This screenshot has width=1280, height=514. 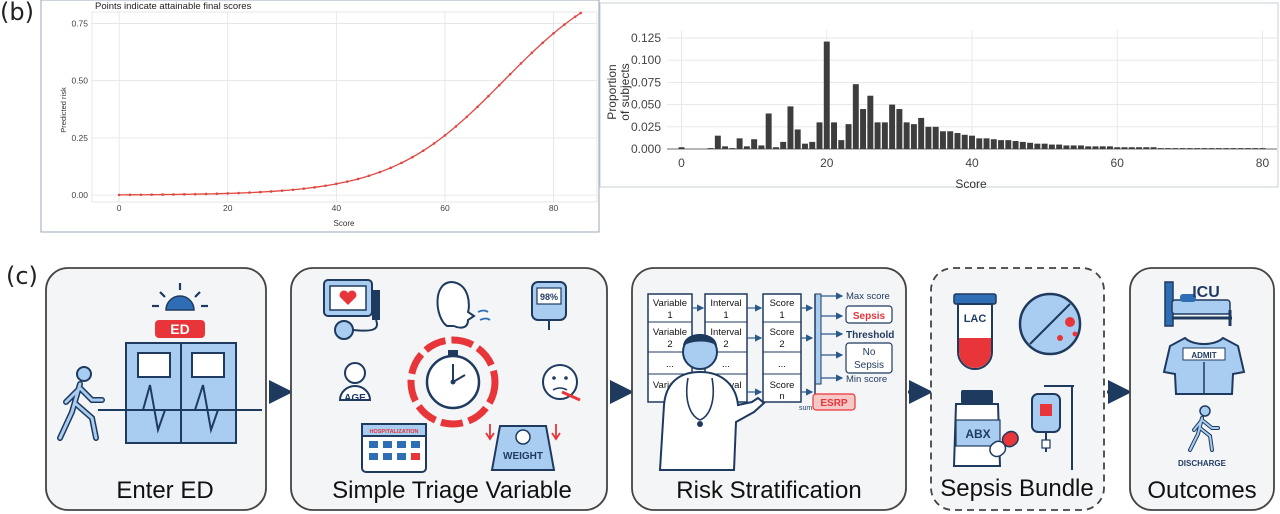 What do you see at coordinates (1017, 389) in the screenshot?
I see `flow-box-sepsis-bundle: LAC ABX Se` at bounding box center [1017, 389].